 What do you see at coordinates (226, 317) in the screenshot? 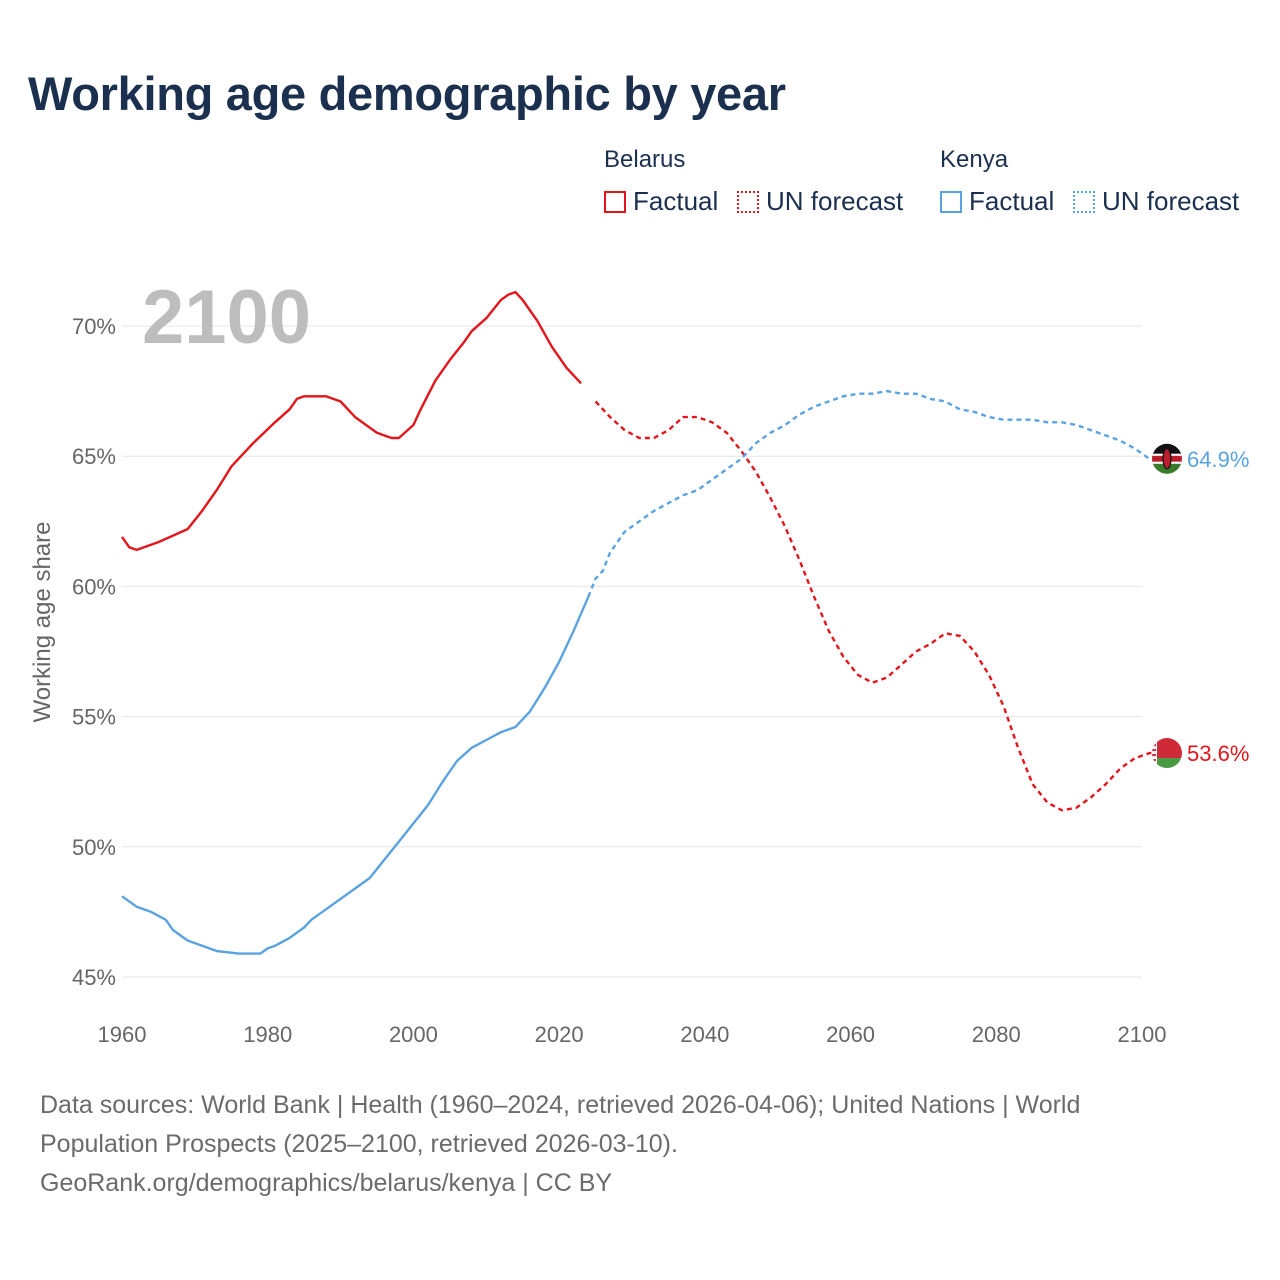
I see `year-label: 2100` at bounding box center [226, 317].